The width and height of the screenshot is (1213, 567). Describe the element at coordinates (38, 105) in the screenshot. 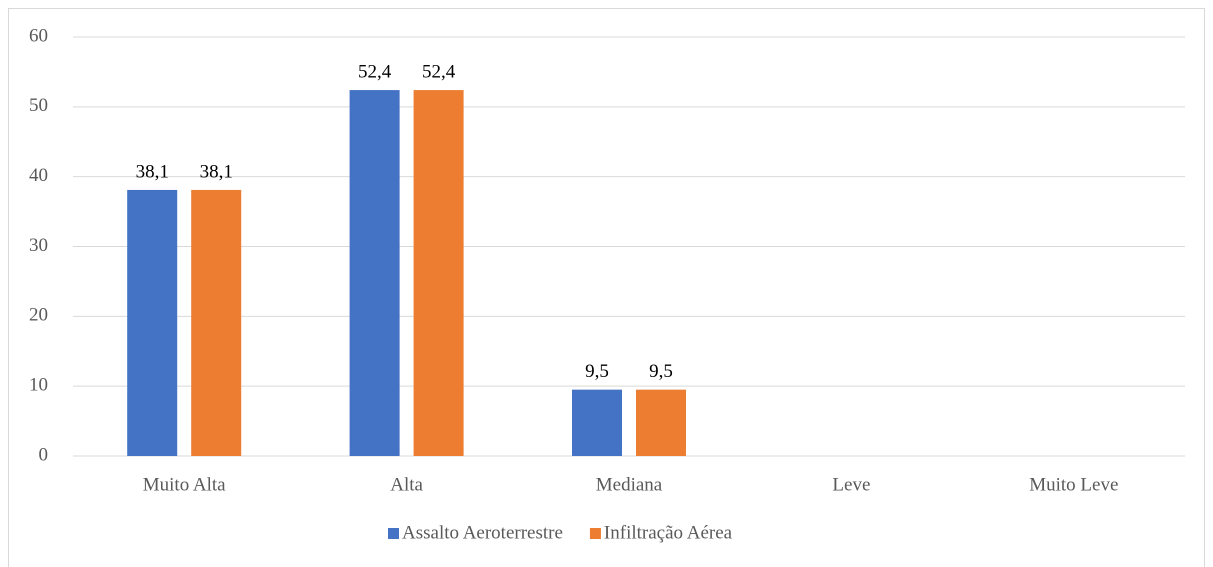

I see `y-tick-label: 50` at that location.